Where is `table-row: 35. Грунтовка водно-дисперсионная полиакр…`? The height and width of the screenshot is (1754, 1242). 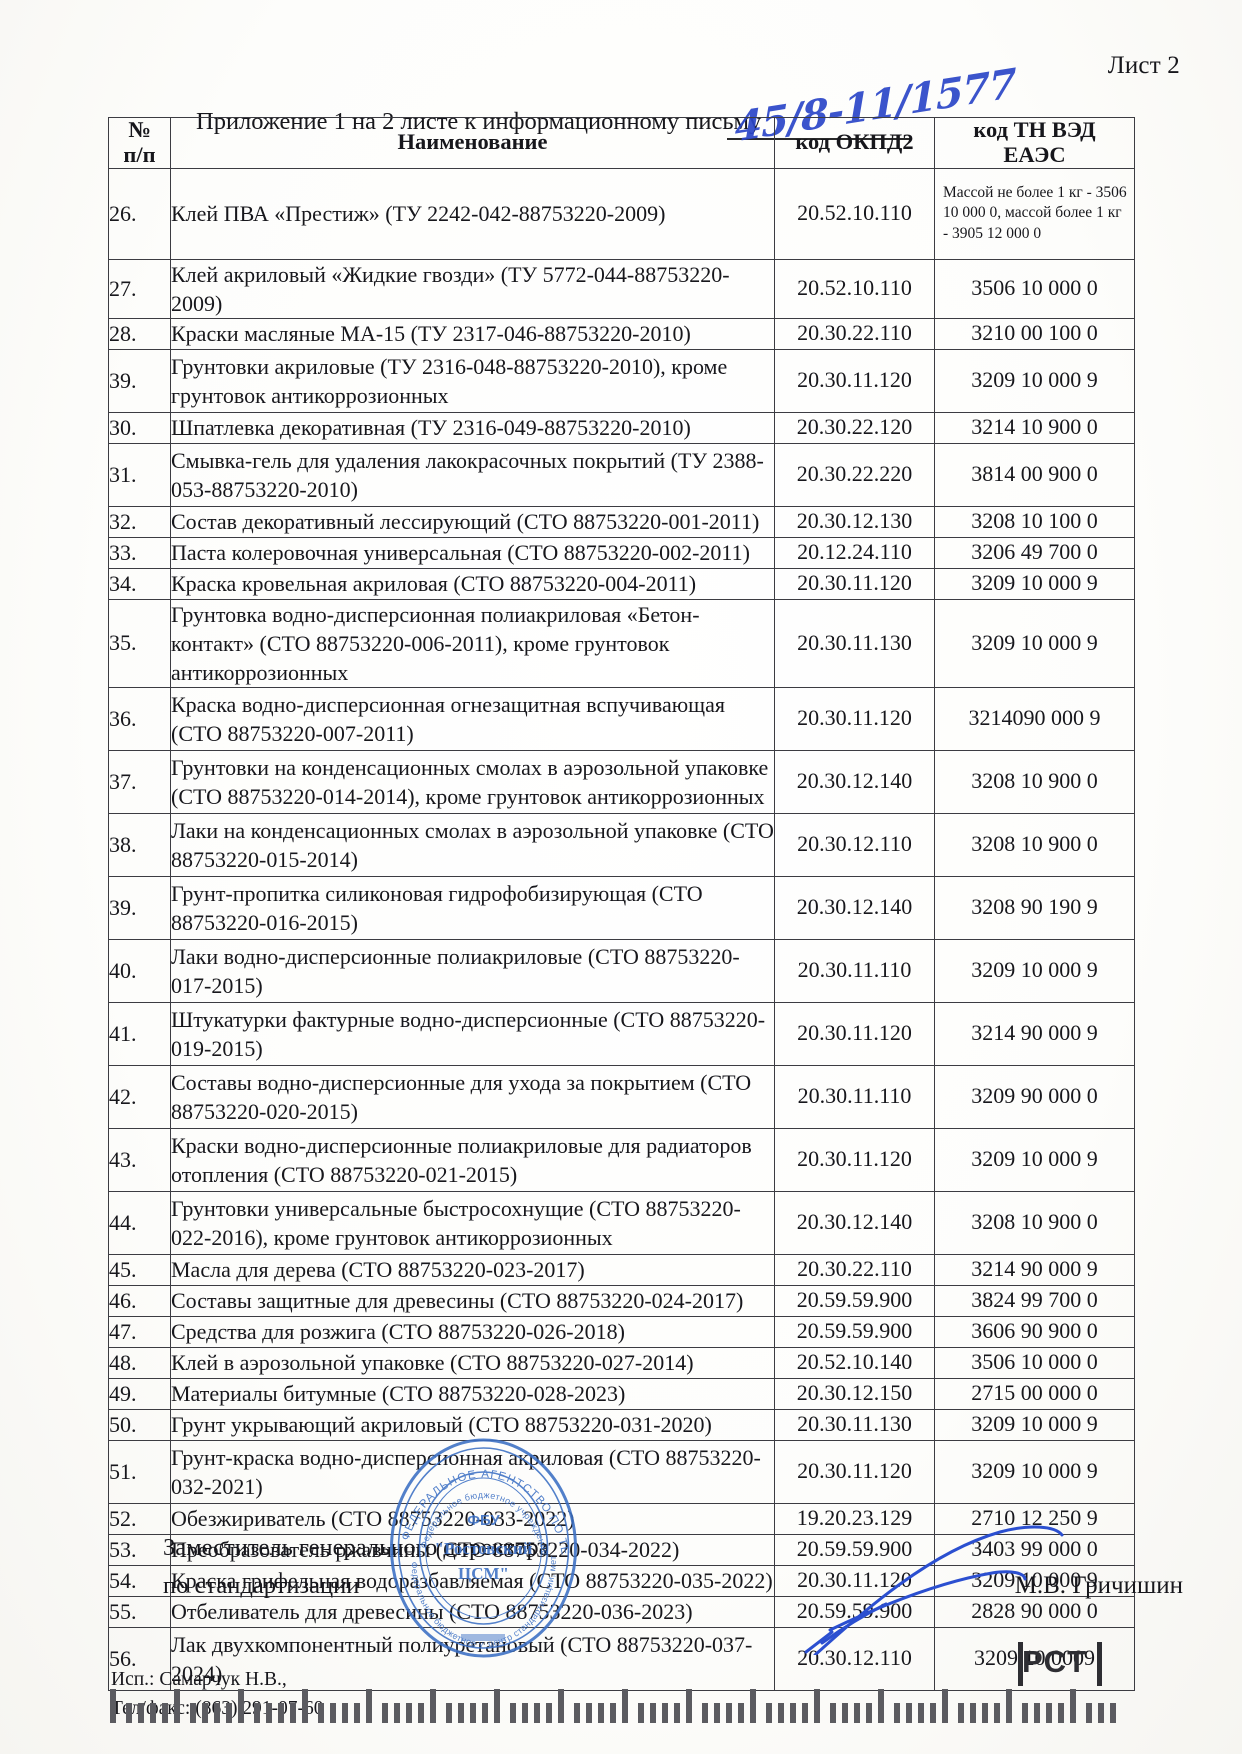 table-row: 35. Грунтовка водно-дисперсионная полиакр… is located at coordinates (621, 643).